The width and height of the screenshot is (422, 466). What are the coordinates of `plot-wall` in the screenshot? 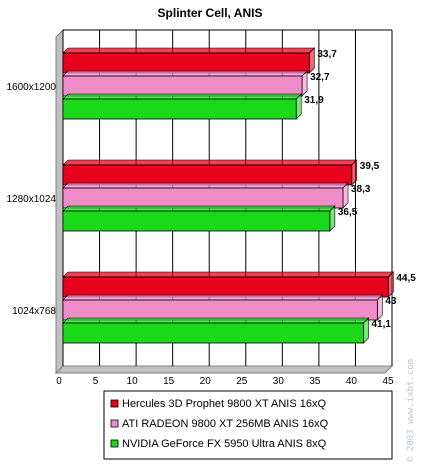 It's located at (59, 201).